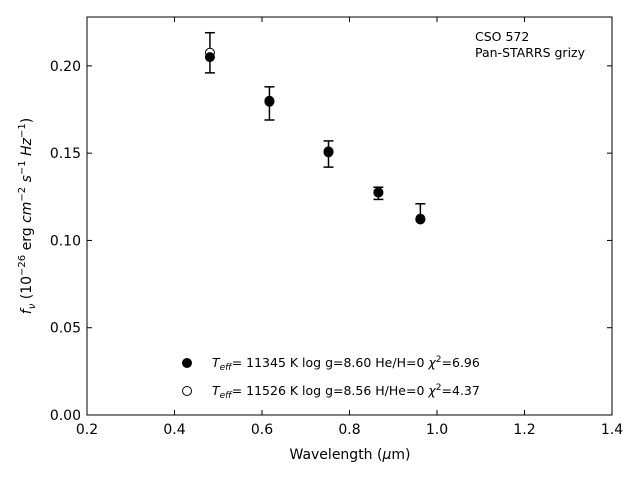 This screenshot has height=480, width=640. Describe the element at coordinates (530, 52) in the screenshot. I see `annotation-survey-name: Pan-STARRS grizy` at that location.